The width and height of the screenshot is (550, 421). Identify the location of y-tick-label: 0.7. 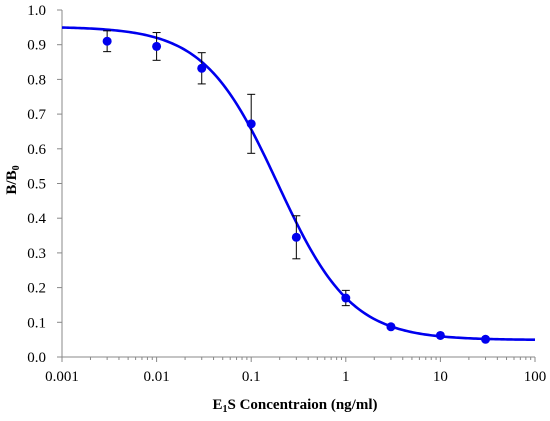
(36, 115).